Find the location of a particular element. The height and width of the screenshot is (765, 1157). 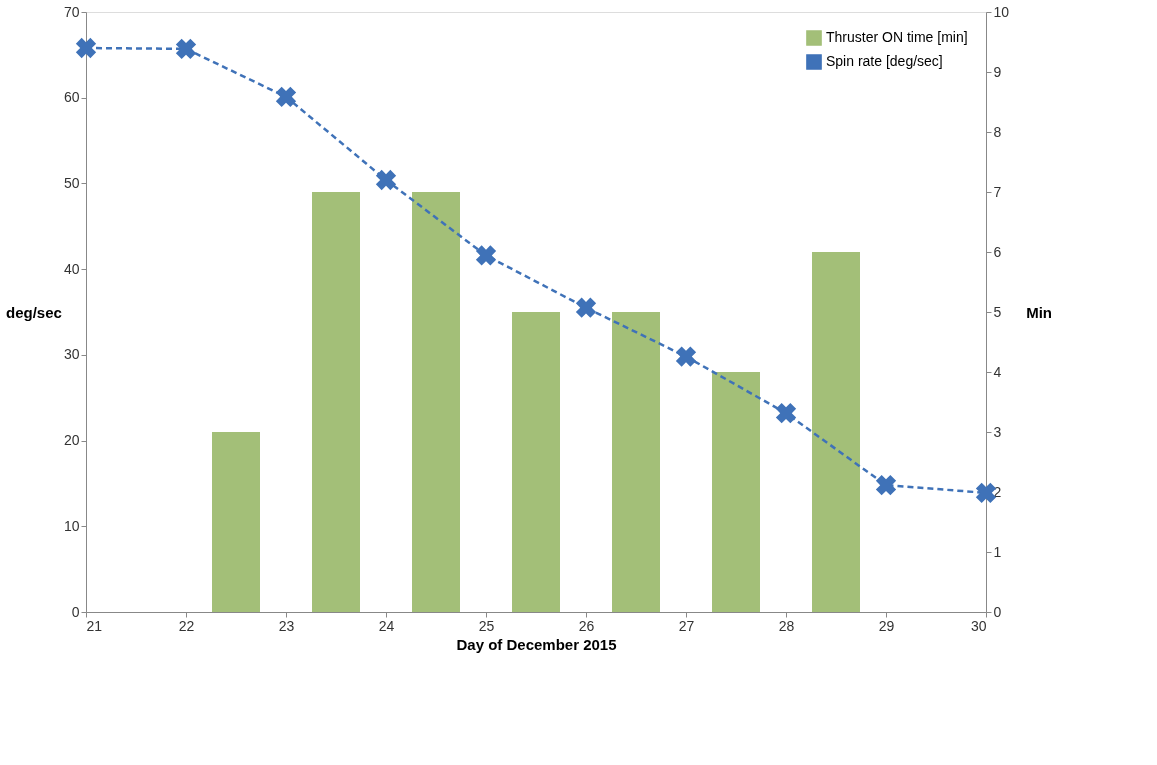

x-tick-label: 30 is located at coordinates (978, 625).